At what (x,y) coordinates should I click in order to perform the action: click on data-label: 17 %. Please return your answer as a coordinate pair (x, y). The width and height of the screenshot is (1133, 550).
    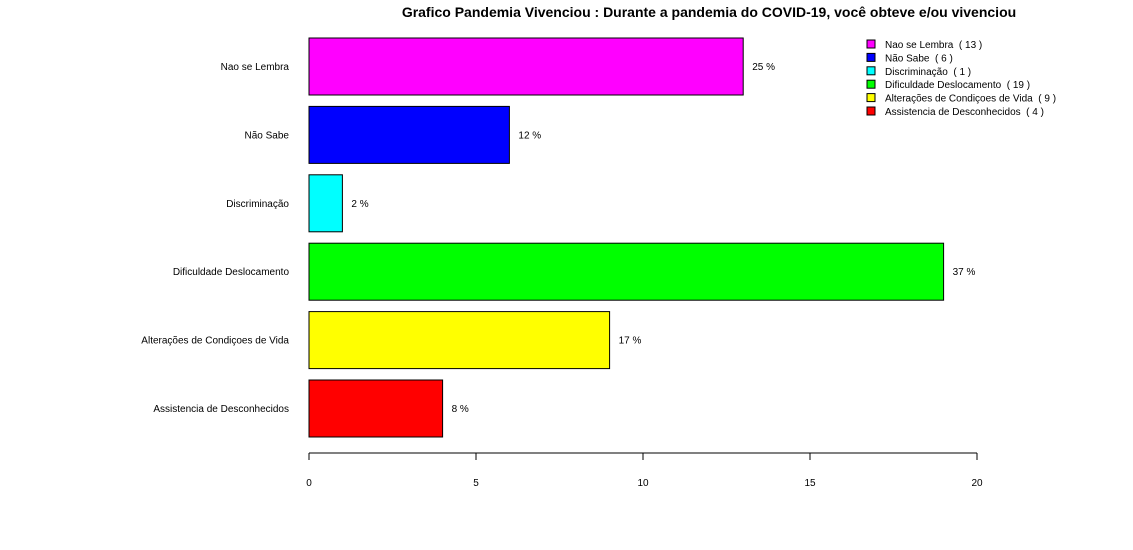
    Looking at the image, I should click on (630, 341).